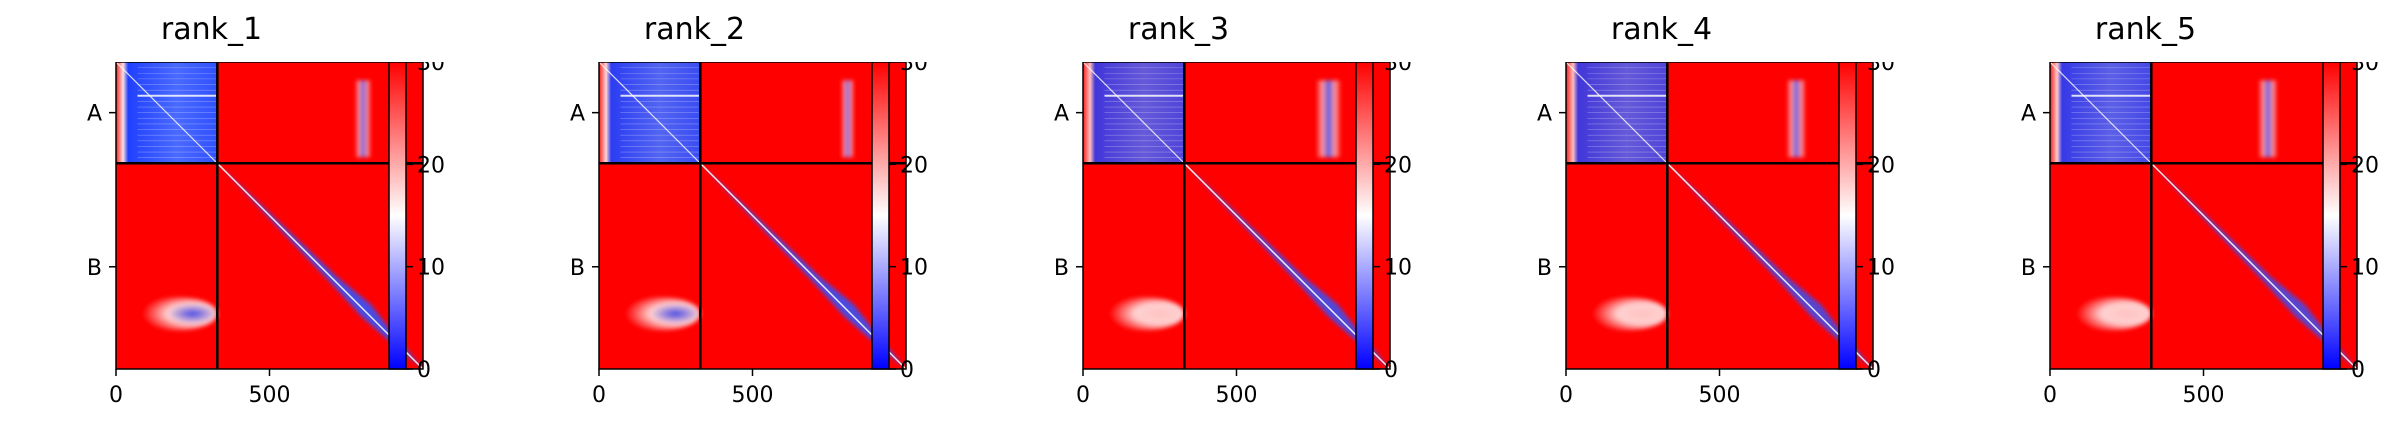 This screenshot has height=438, width=2401. What do you see at coordinates (2145, 29) in the screenshot?
I see `panel-title: rank_5` at bounding box center [2145, 29].